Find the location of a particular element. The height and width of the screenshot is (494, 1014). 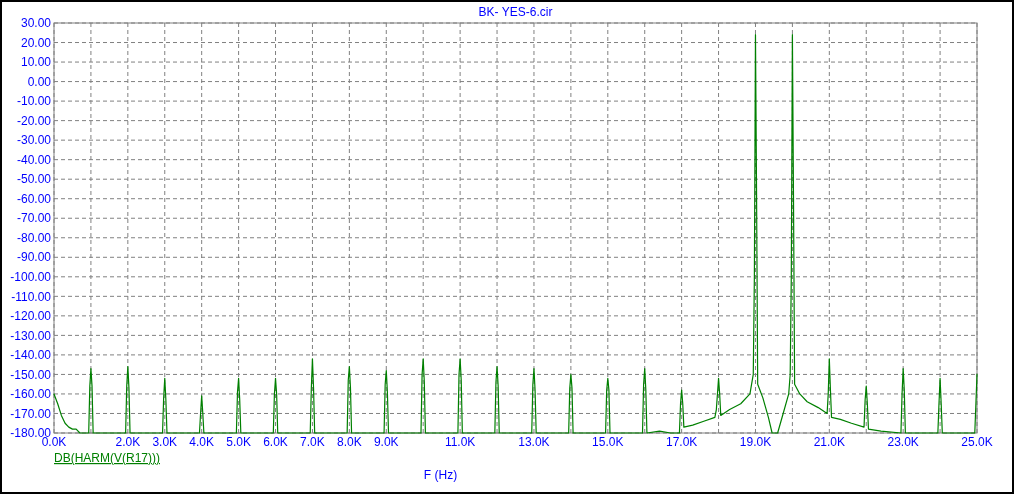

y-tick-label: 0.00 is located at coordinates (39, 81).